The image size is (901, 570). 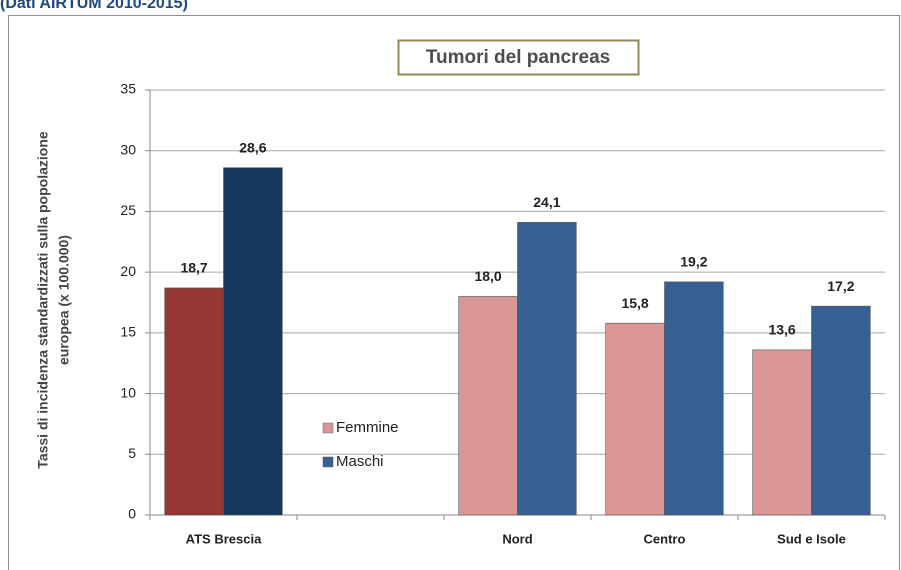 What do you see at coordinates (634, 303) in the screenshot?
I see `value-label: 15,8` at bounding box center [634, 303].